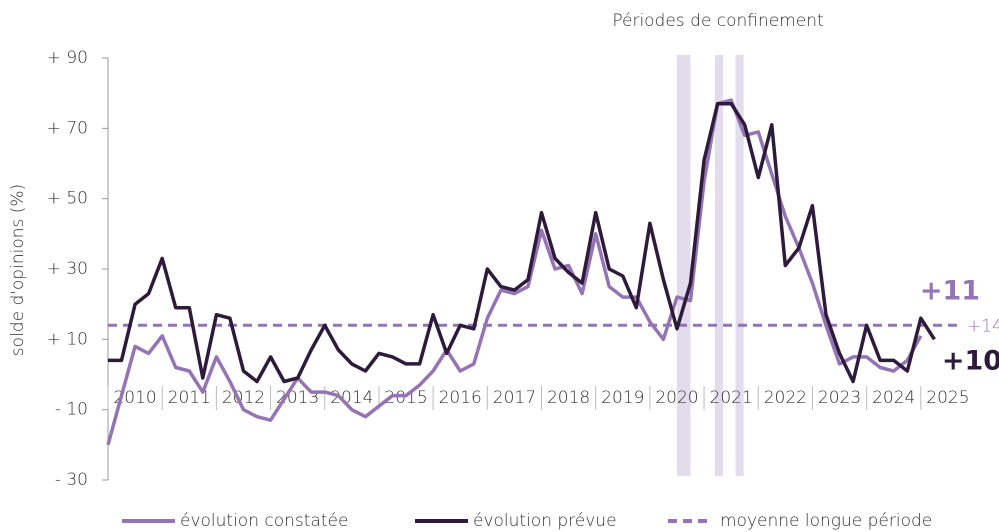 This screenshot has width=999, height=532. Describe the element at coordinates (839, 398) in the screenshot. I see `x-tick-label: 2023` at that location.